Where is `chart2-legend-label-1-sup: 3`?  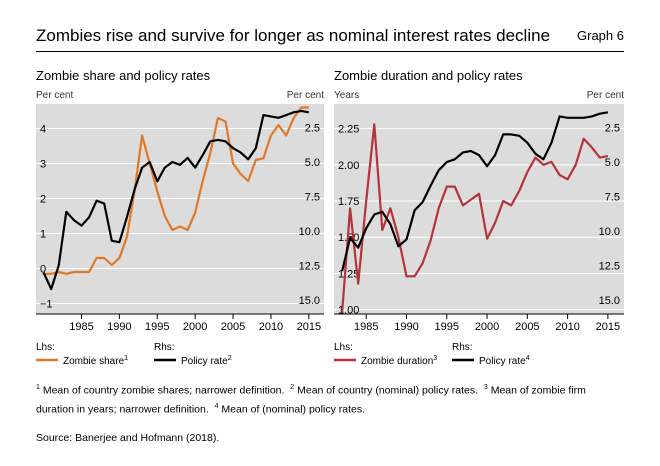 chart2-legend-label-1-sup: 3 is located at coordinates (435, 358).